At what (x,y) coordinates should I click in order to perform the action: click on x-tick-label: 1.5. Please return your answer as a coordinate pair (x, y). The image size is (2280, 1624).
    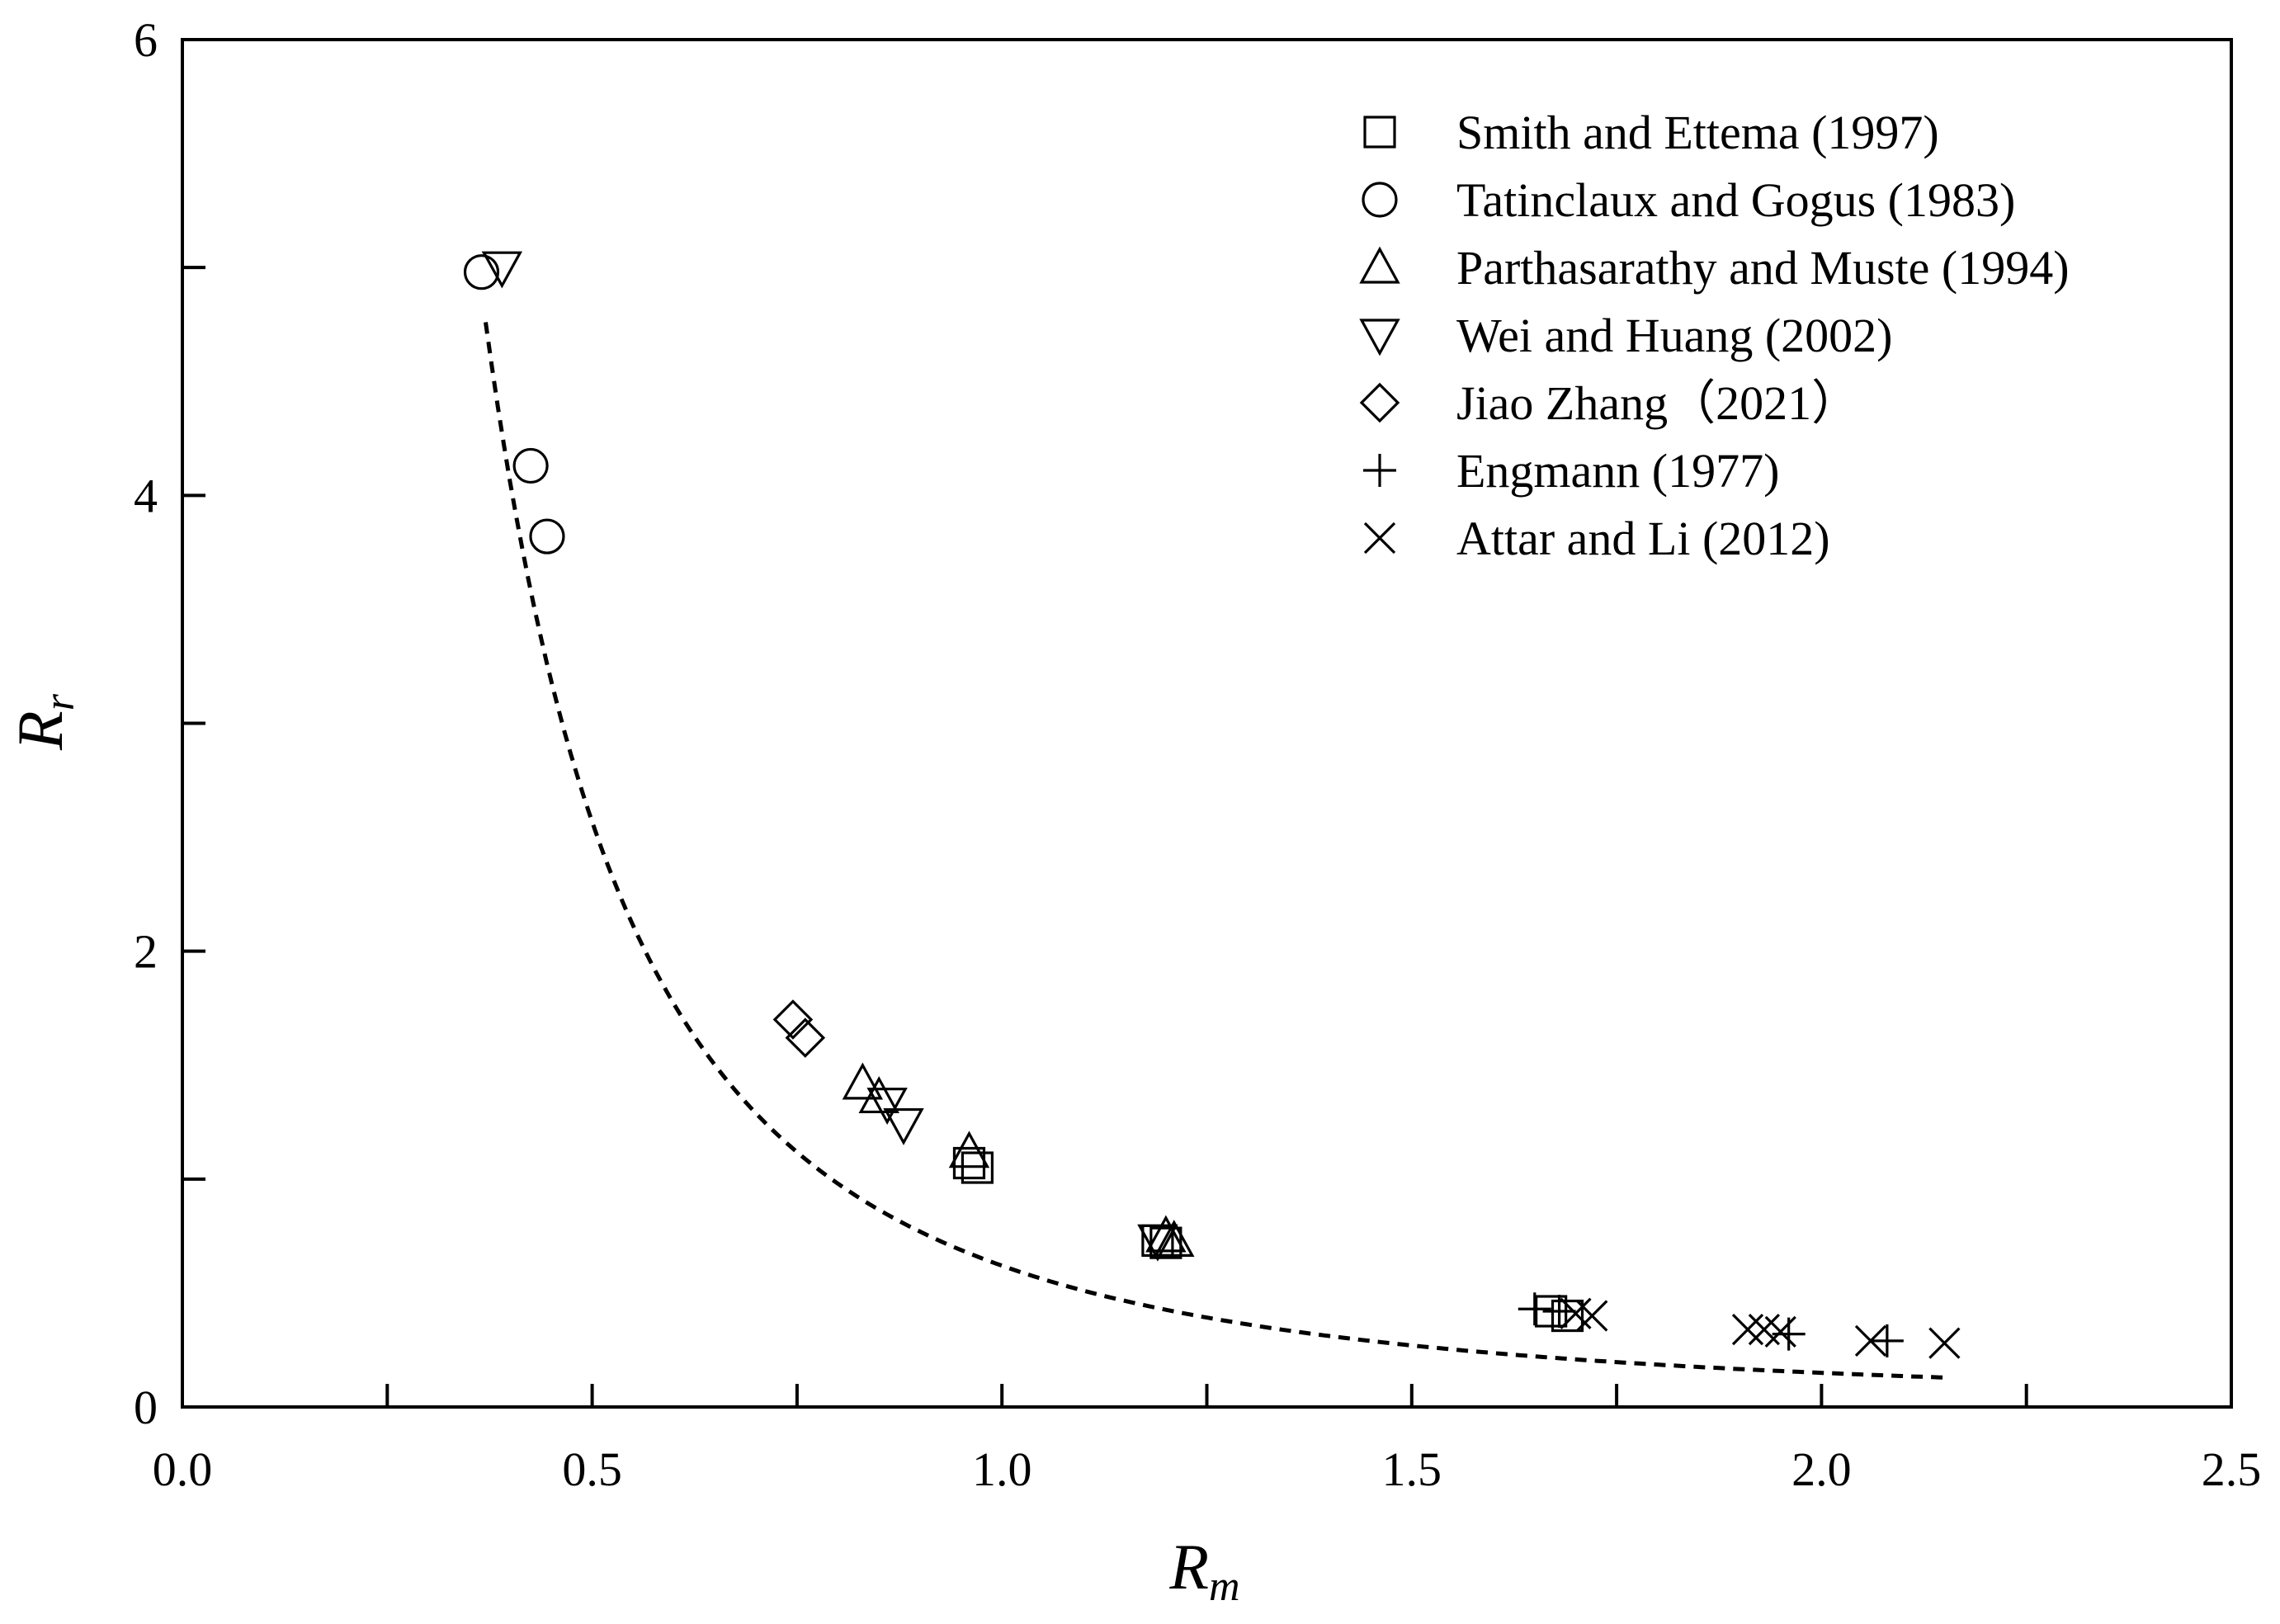
    Looking at the image, I should click on (1412, 1469).